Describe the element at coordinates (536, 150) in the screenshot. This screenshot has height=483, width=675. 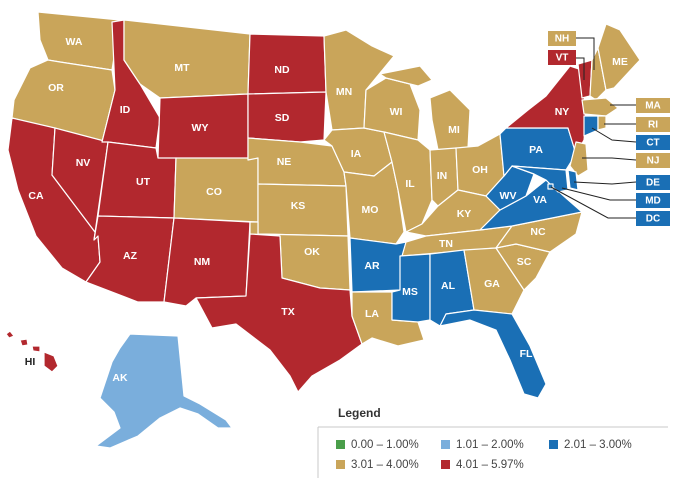
I see `label-pa: PA` at that location.